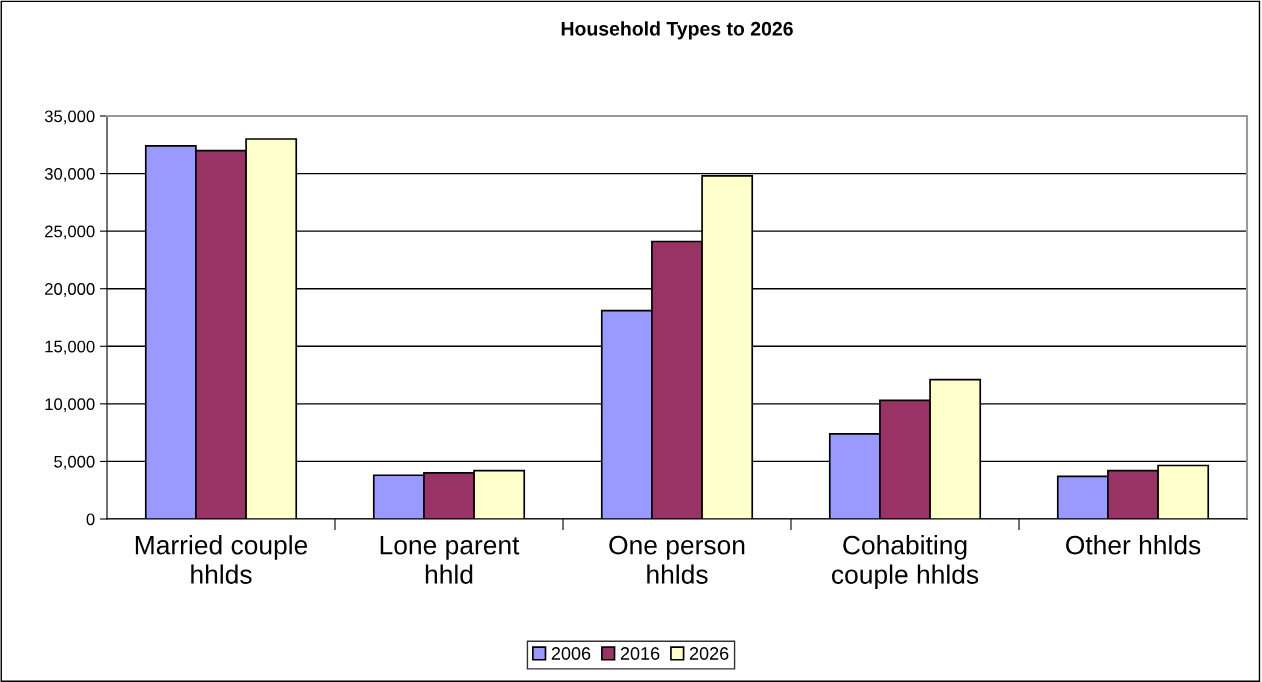 This screenshot has width=1262, height=682. What do you see at coordinates (70, 405) in the screenshot?
I see `y-tick-label: 10,000` at bounding box center [70, 405].